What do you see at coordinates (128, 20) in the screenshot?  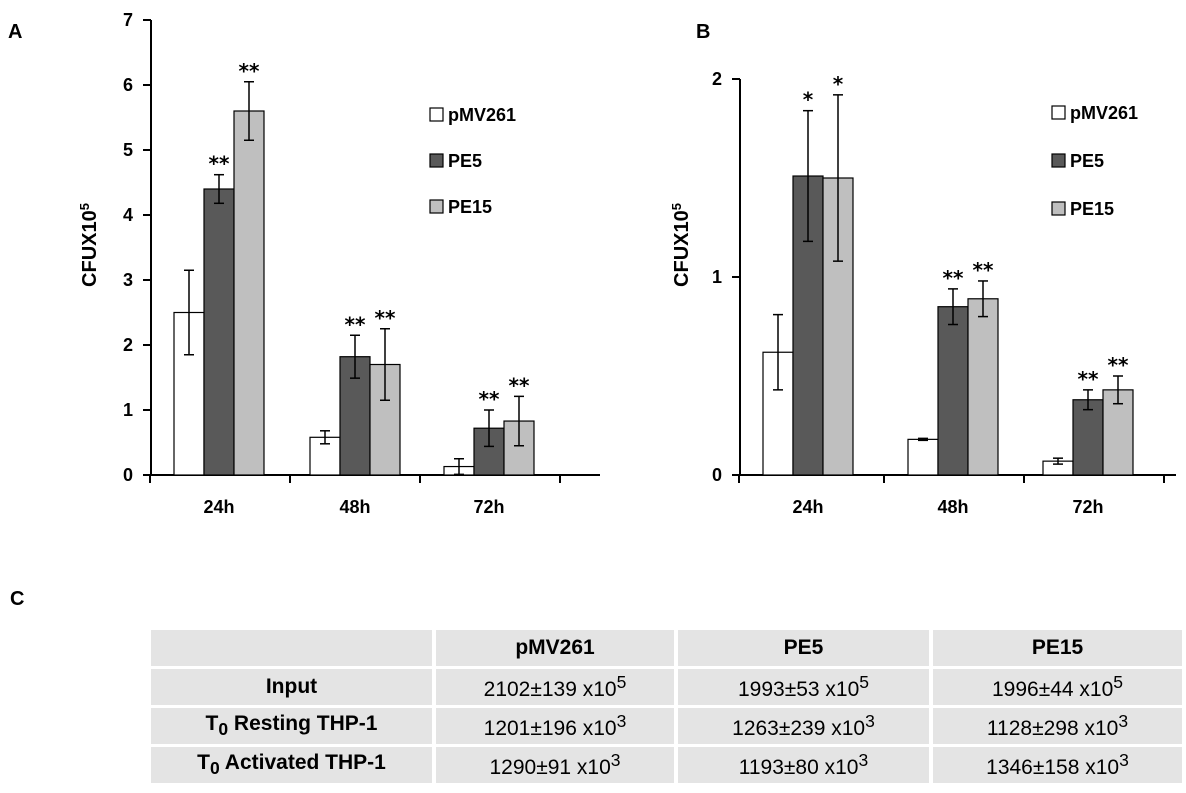 I see `y-tick-label: 7` at bounding box center [128, 20].